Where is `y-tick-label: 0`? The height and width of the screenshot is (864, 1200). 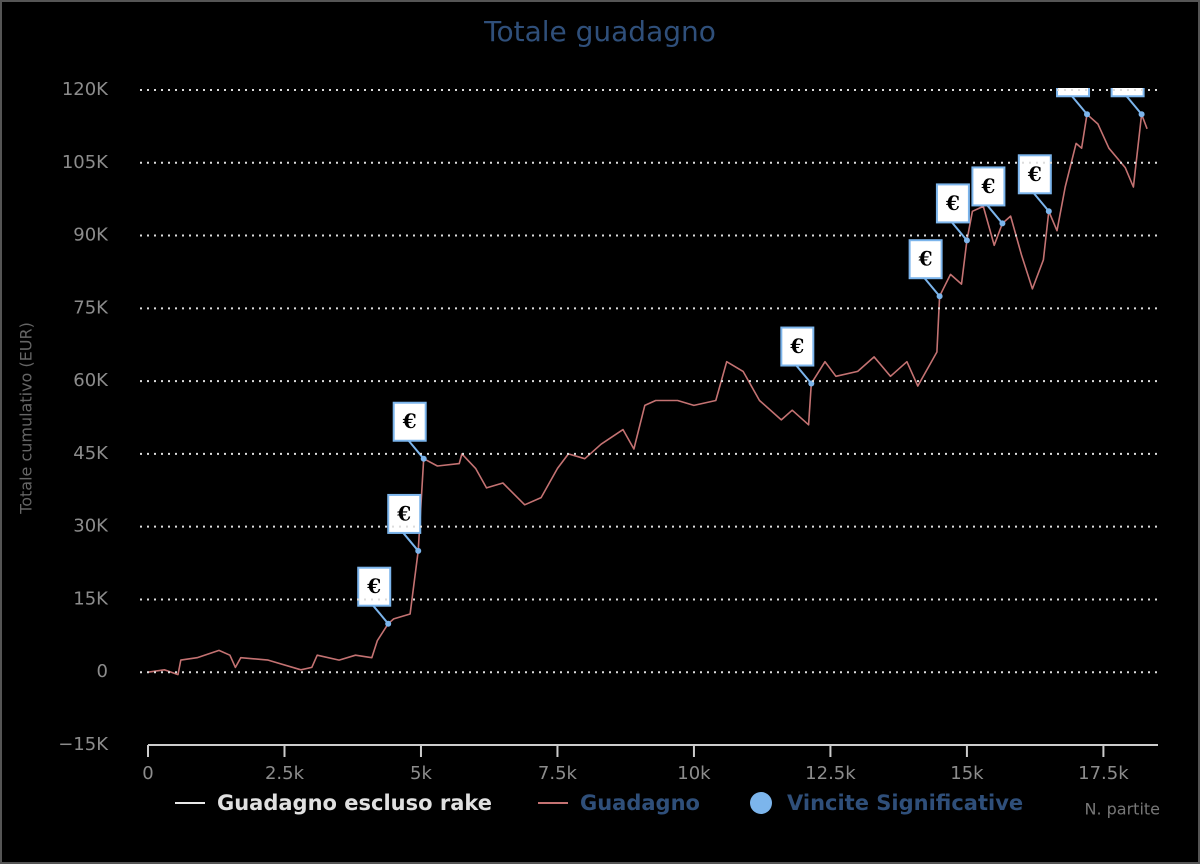
y-tick-label: 0 is located at coordinates (102, 671).